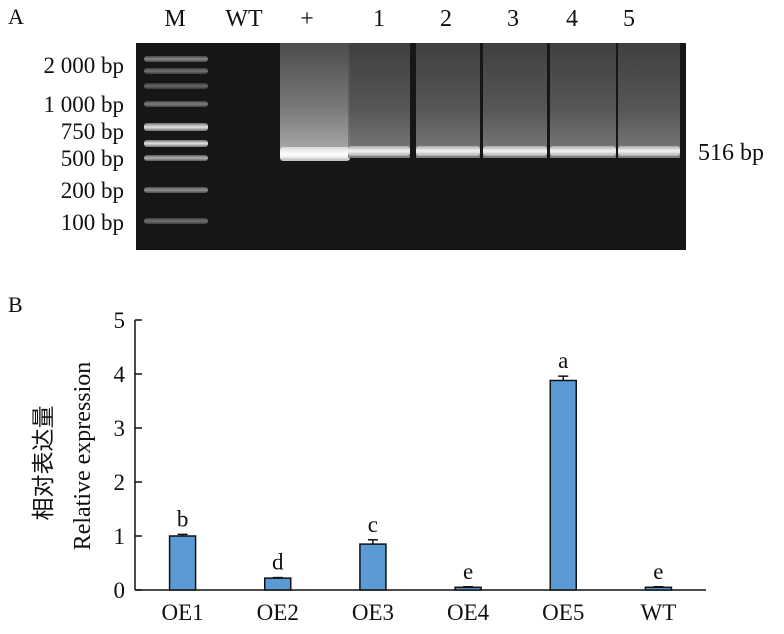  I want to click on x-tick-label: OE4, so click(468, 612).